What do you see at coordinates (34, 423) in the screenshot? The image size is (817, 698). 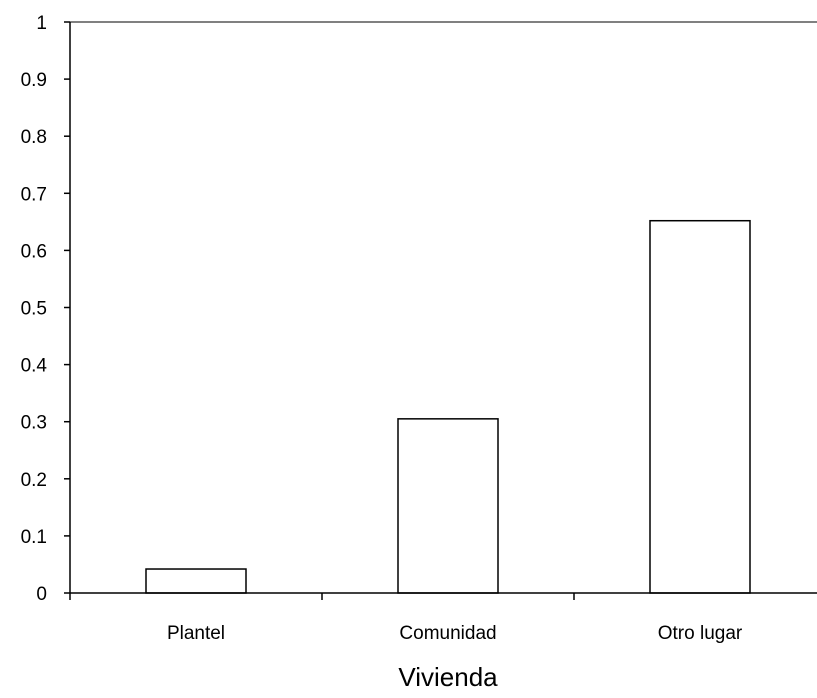 I see `y-tick-label: 0.3` at bounding box center [34, 423].